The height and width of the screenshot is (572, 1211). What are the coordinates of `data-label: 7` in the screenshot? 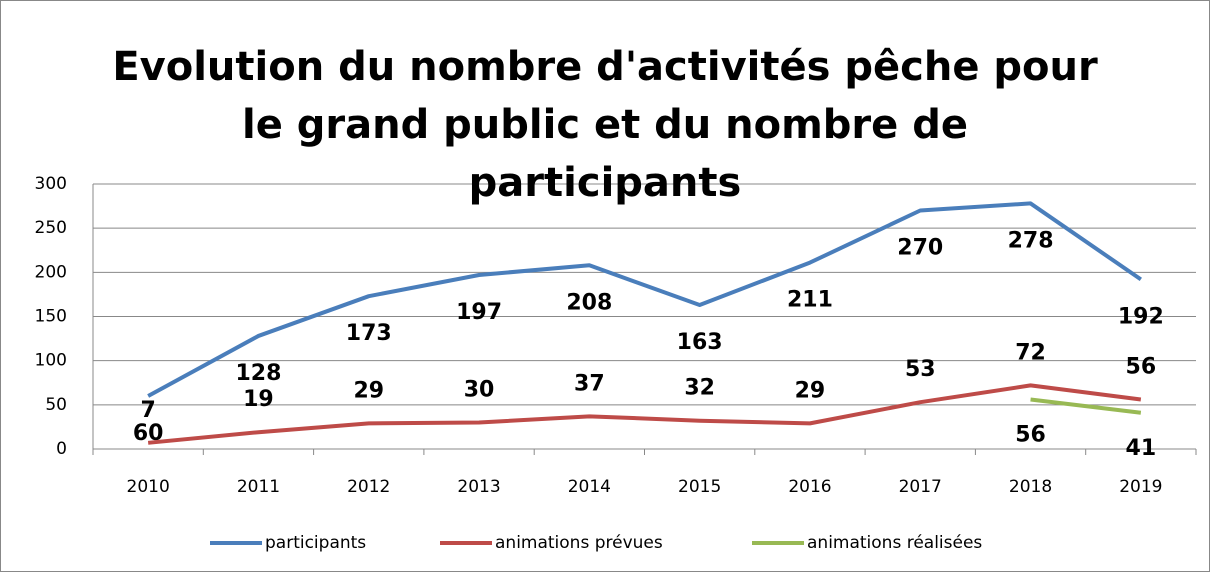 It's located at (147, 410).